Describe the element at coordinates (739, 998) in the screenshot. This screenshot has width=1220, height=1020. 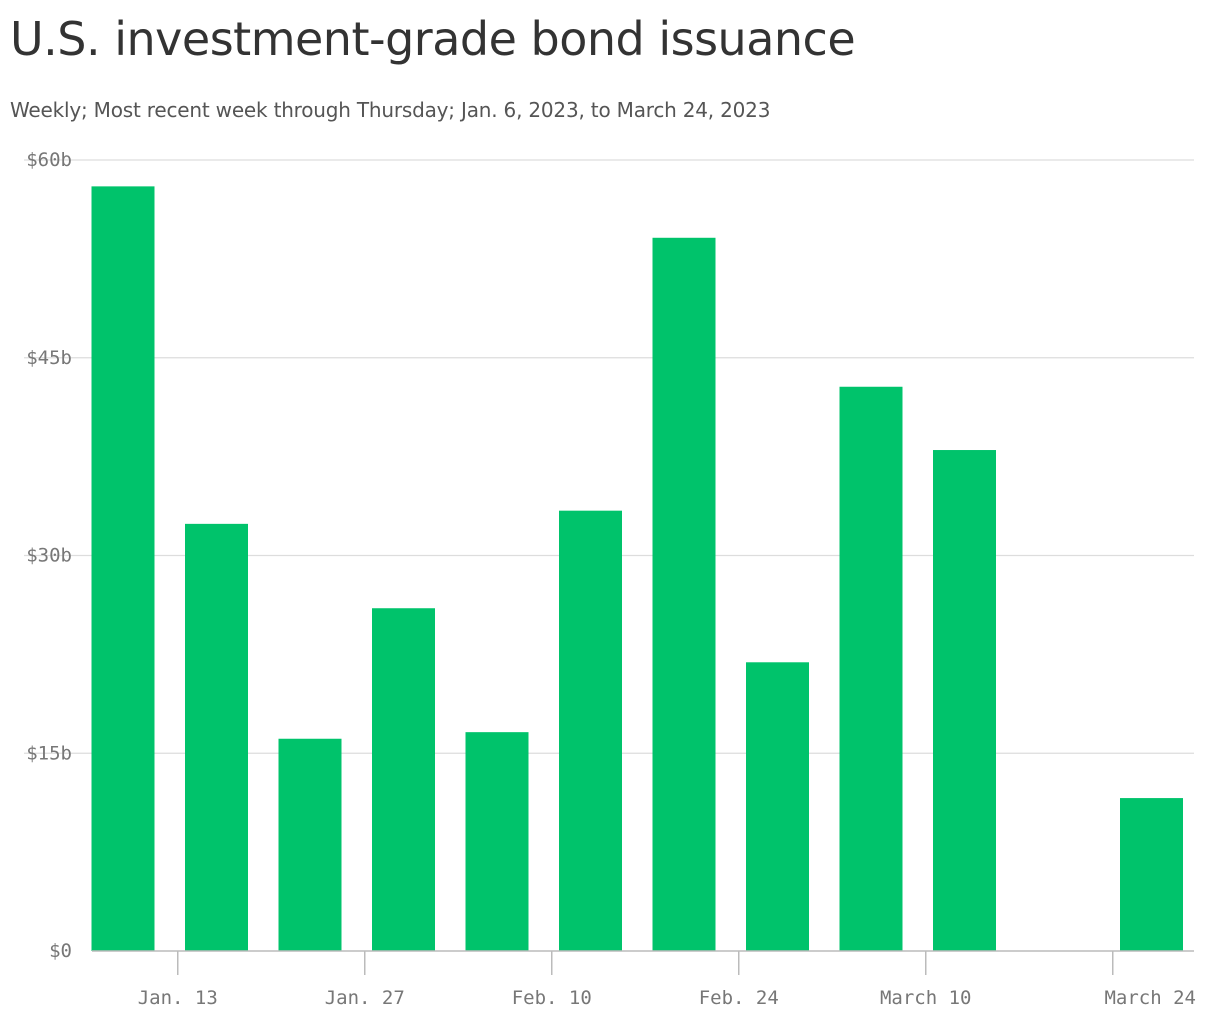
I see `x-tick-label: Feb. 24` at that location.